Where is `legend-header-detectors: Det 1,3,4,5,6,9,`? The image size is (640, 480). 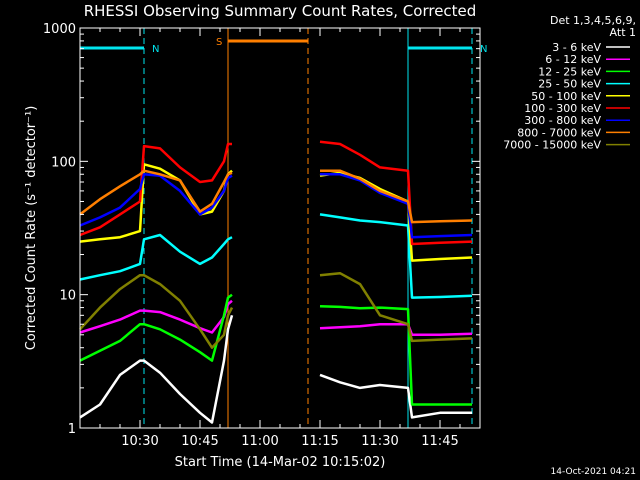 legend-header-detectors: Det 1,3,4,5,6,9, is located at coordinates (593, 20).